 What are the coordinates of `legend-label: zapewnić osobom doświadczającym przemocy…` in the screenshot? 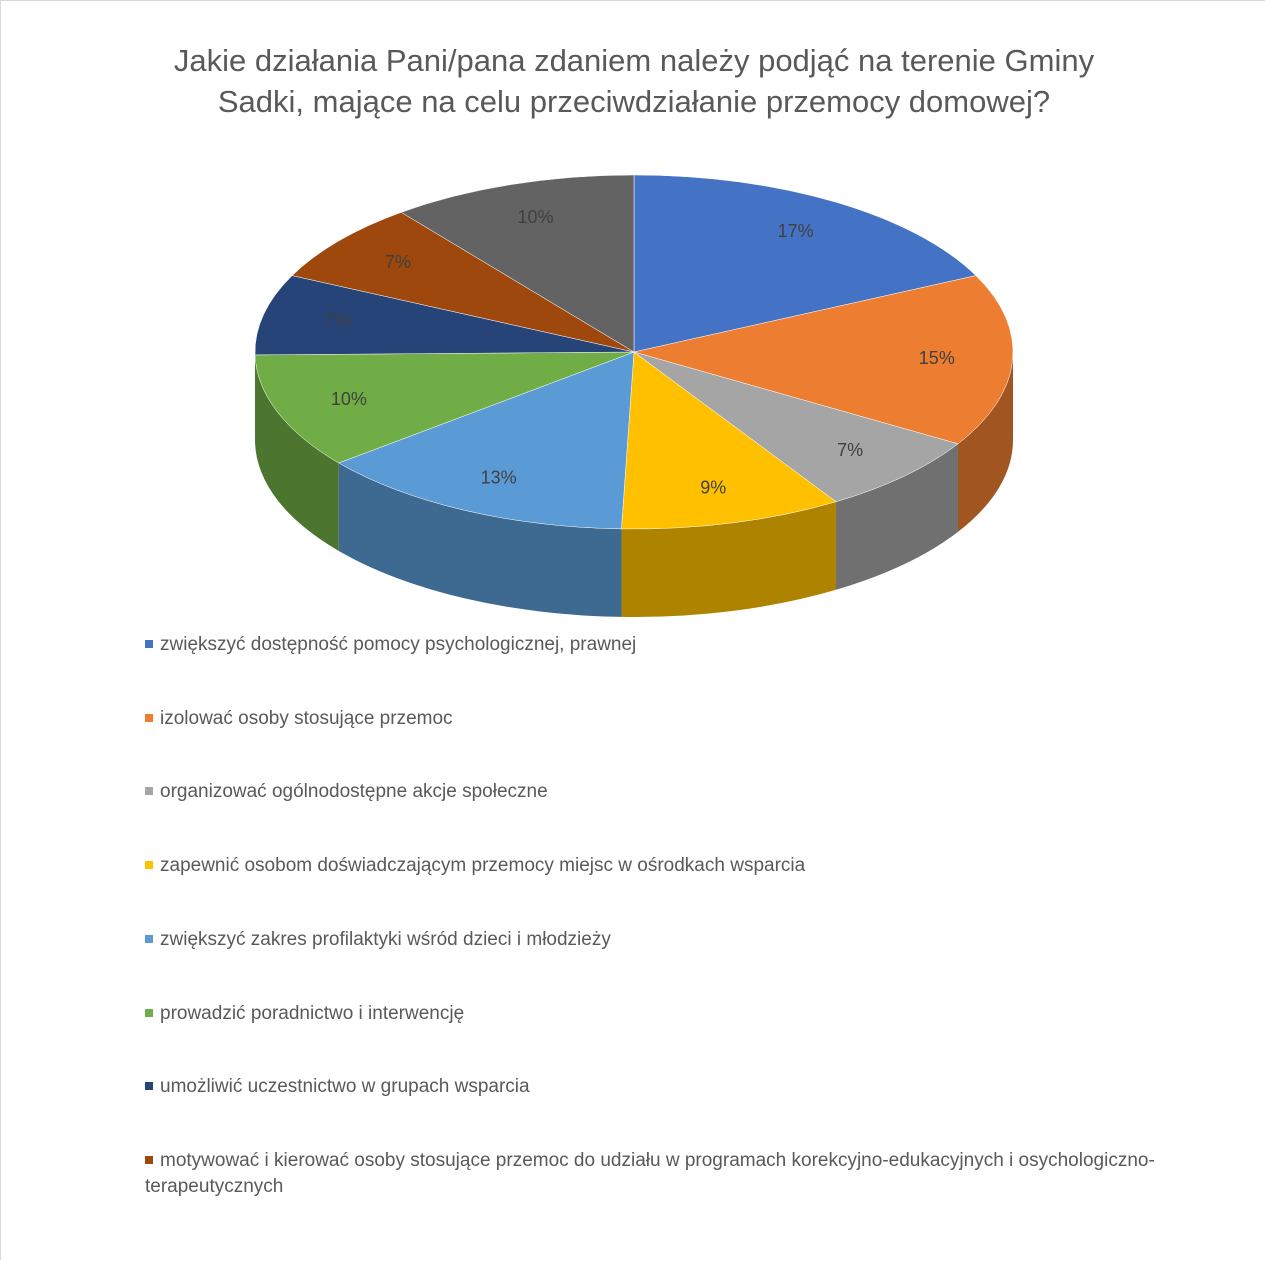 It's located at (483, 866).